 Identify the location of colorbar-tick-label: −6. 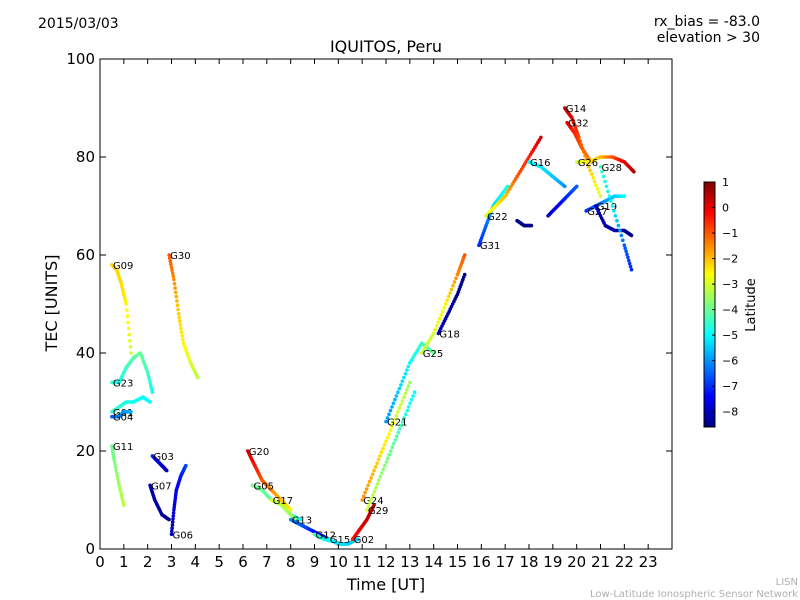
(730, 361).